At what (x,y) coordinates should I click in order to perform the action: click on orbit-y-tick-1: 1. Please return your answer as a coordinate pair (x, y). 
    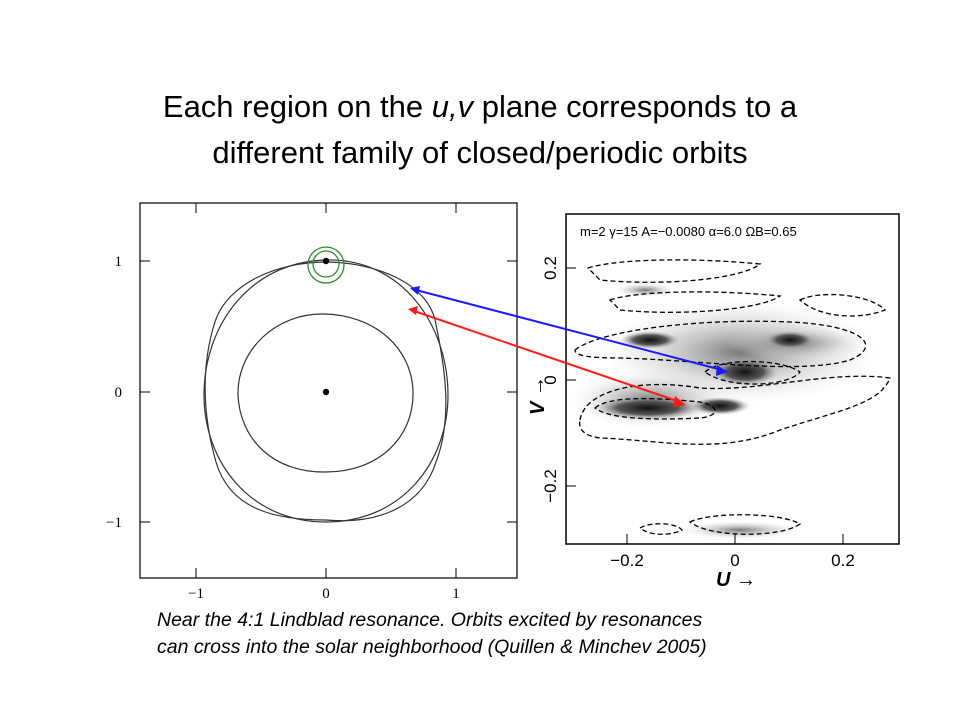
    Looking at the image, I should click on (119, 262).